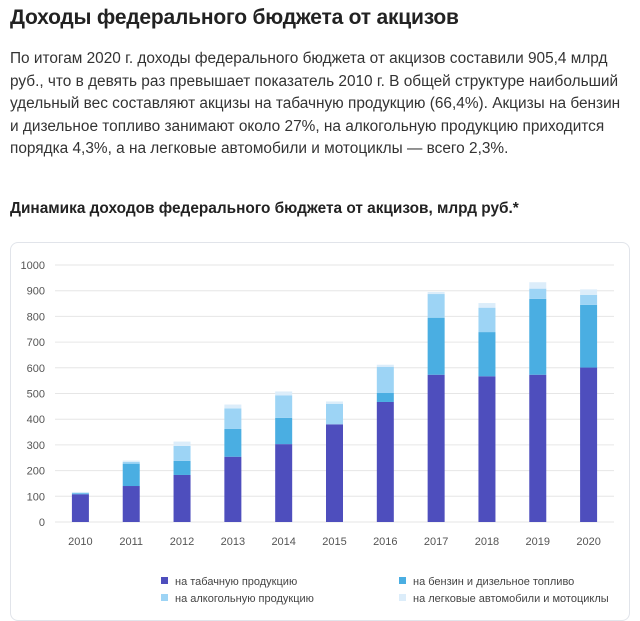 The width and height of the screenshot is (640, 621). Describe the element at coordinates (493, 582) in the screenshot. I see `legend-label: на бензин и дизельное топливо` at that location.